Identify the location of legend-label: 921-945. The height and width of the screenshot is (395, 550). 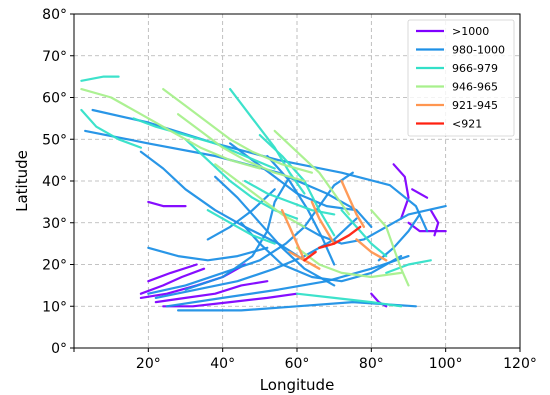
(475, 105).